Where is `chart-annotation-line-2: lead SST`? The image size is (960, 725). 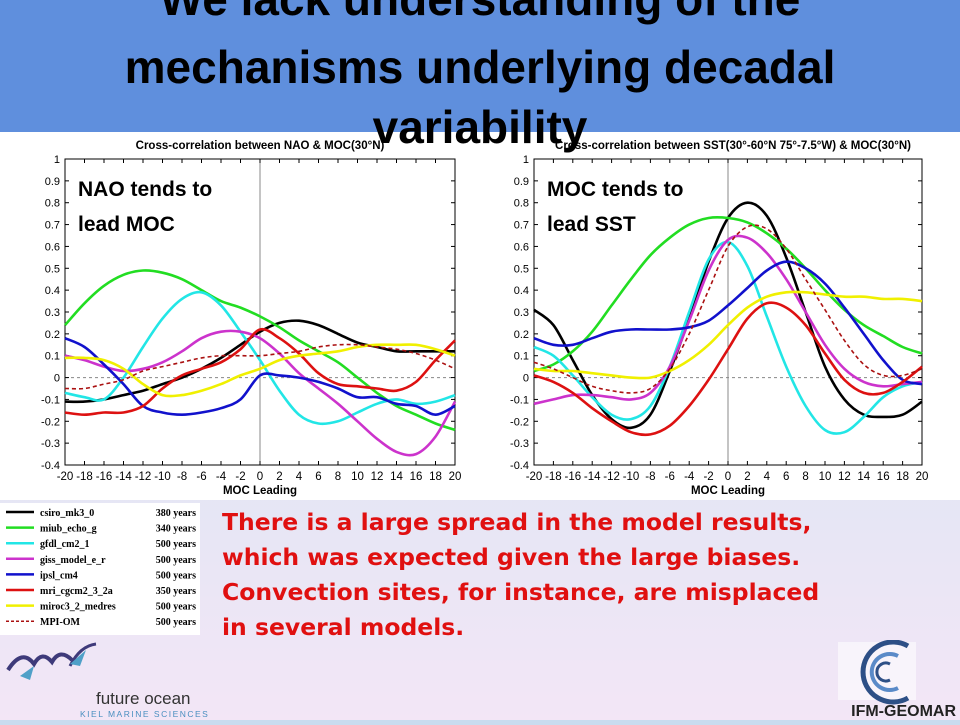 chart-annotation-line-2: lead SST is located at coordinates (591, 224).